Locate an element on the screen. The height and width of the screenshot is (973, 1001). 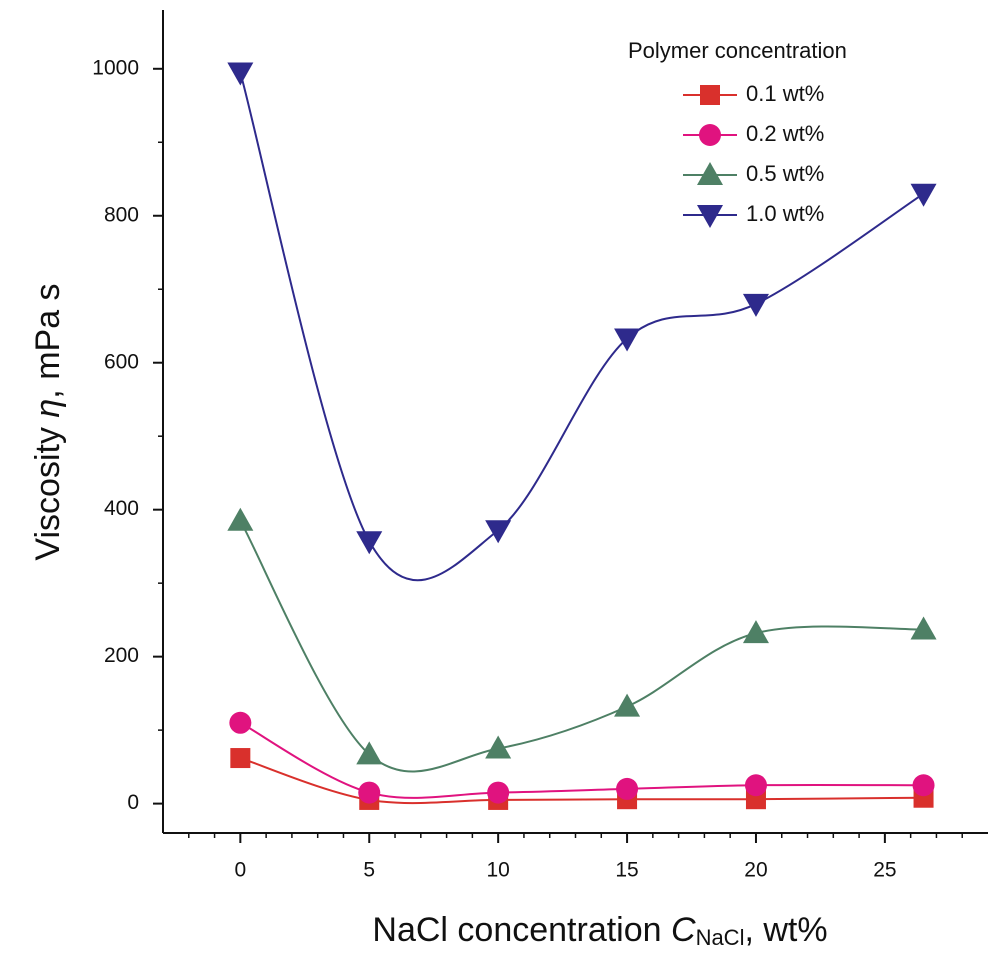
x-tick-label: 5 is located at coordinates (369, 870).